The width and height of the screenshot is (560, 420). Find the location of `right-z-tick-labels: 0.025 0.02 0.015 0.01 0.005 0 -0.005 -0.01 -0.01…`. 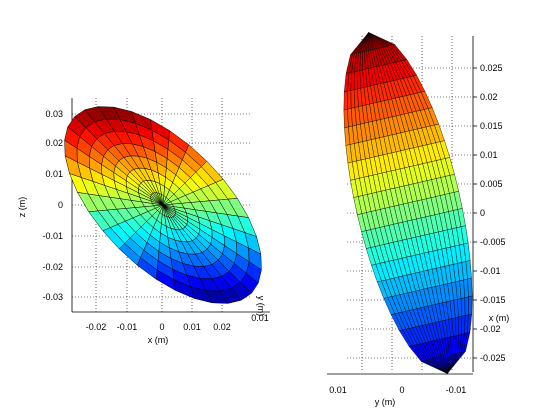

right-z-tick-labels: 0.025 0.02 0.015 0.01 0.005 0 -0.005 -0.01 -0.01… is located at coordinates (493, 213).